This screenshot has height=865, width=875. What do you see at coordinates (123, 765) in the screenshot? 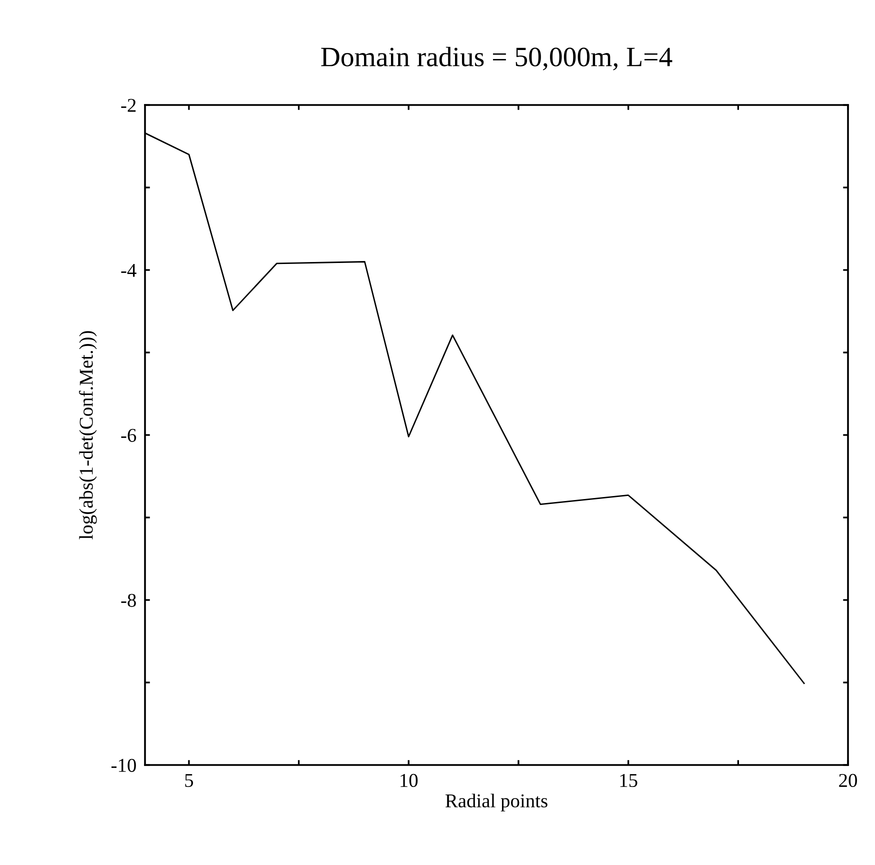
I see `y-tick-label: -10` at bounding box center [123, 765].